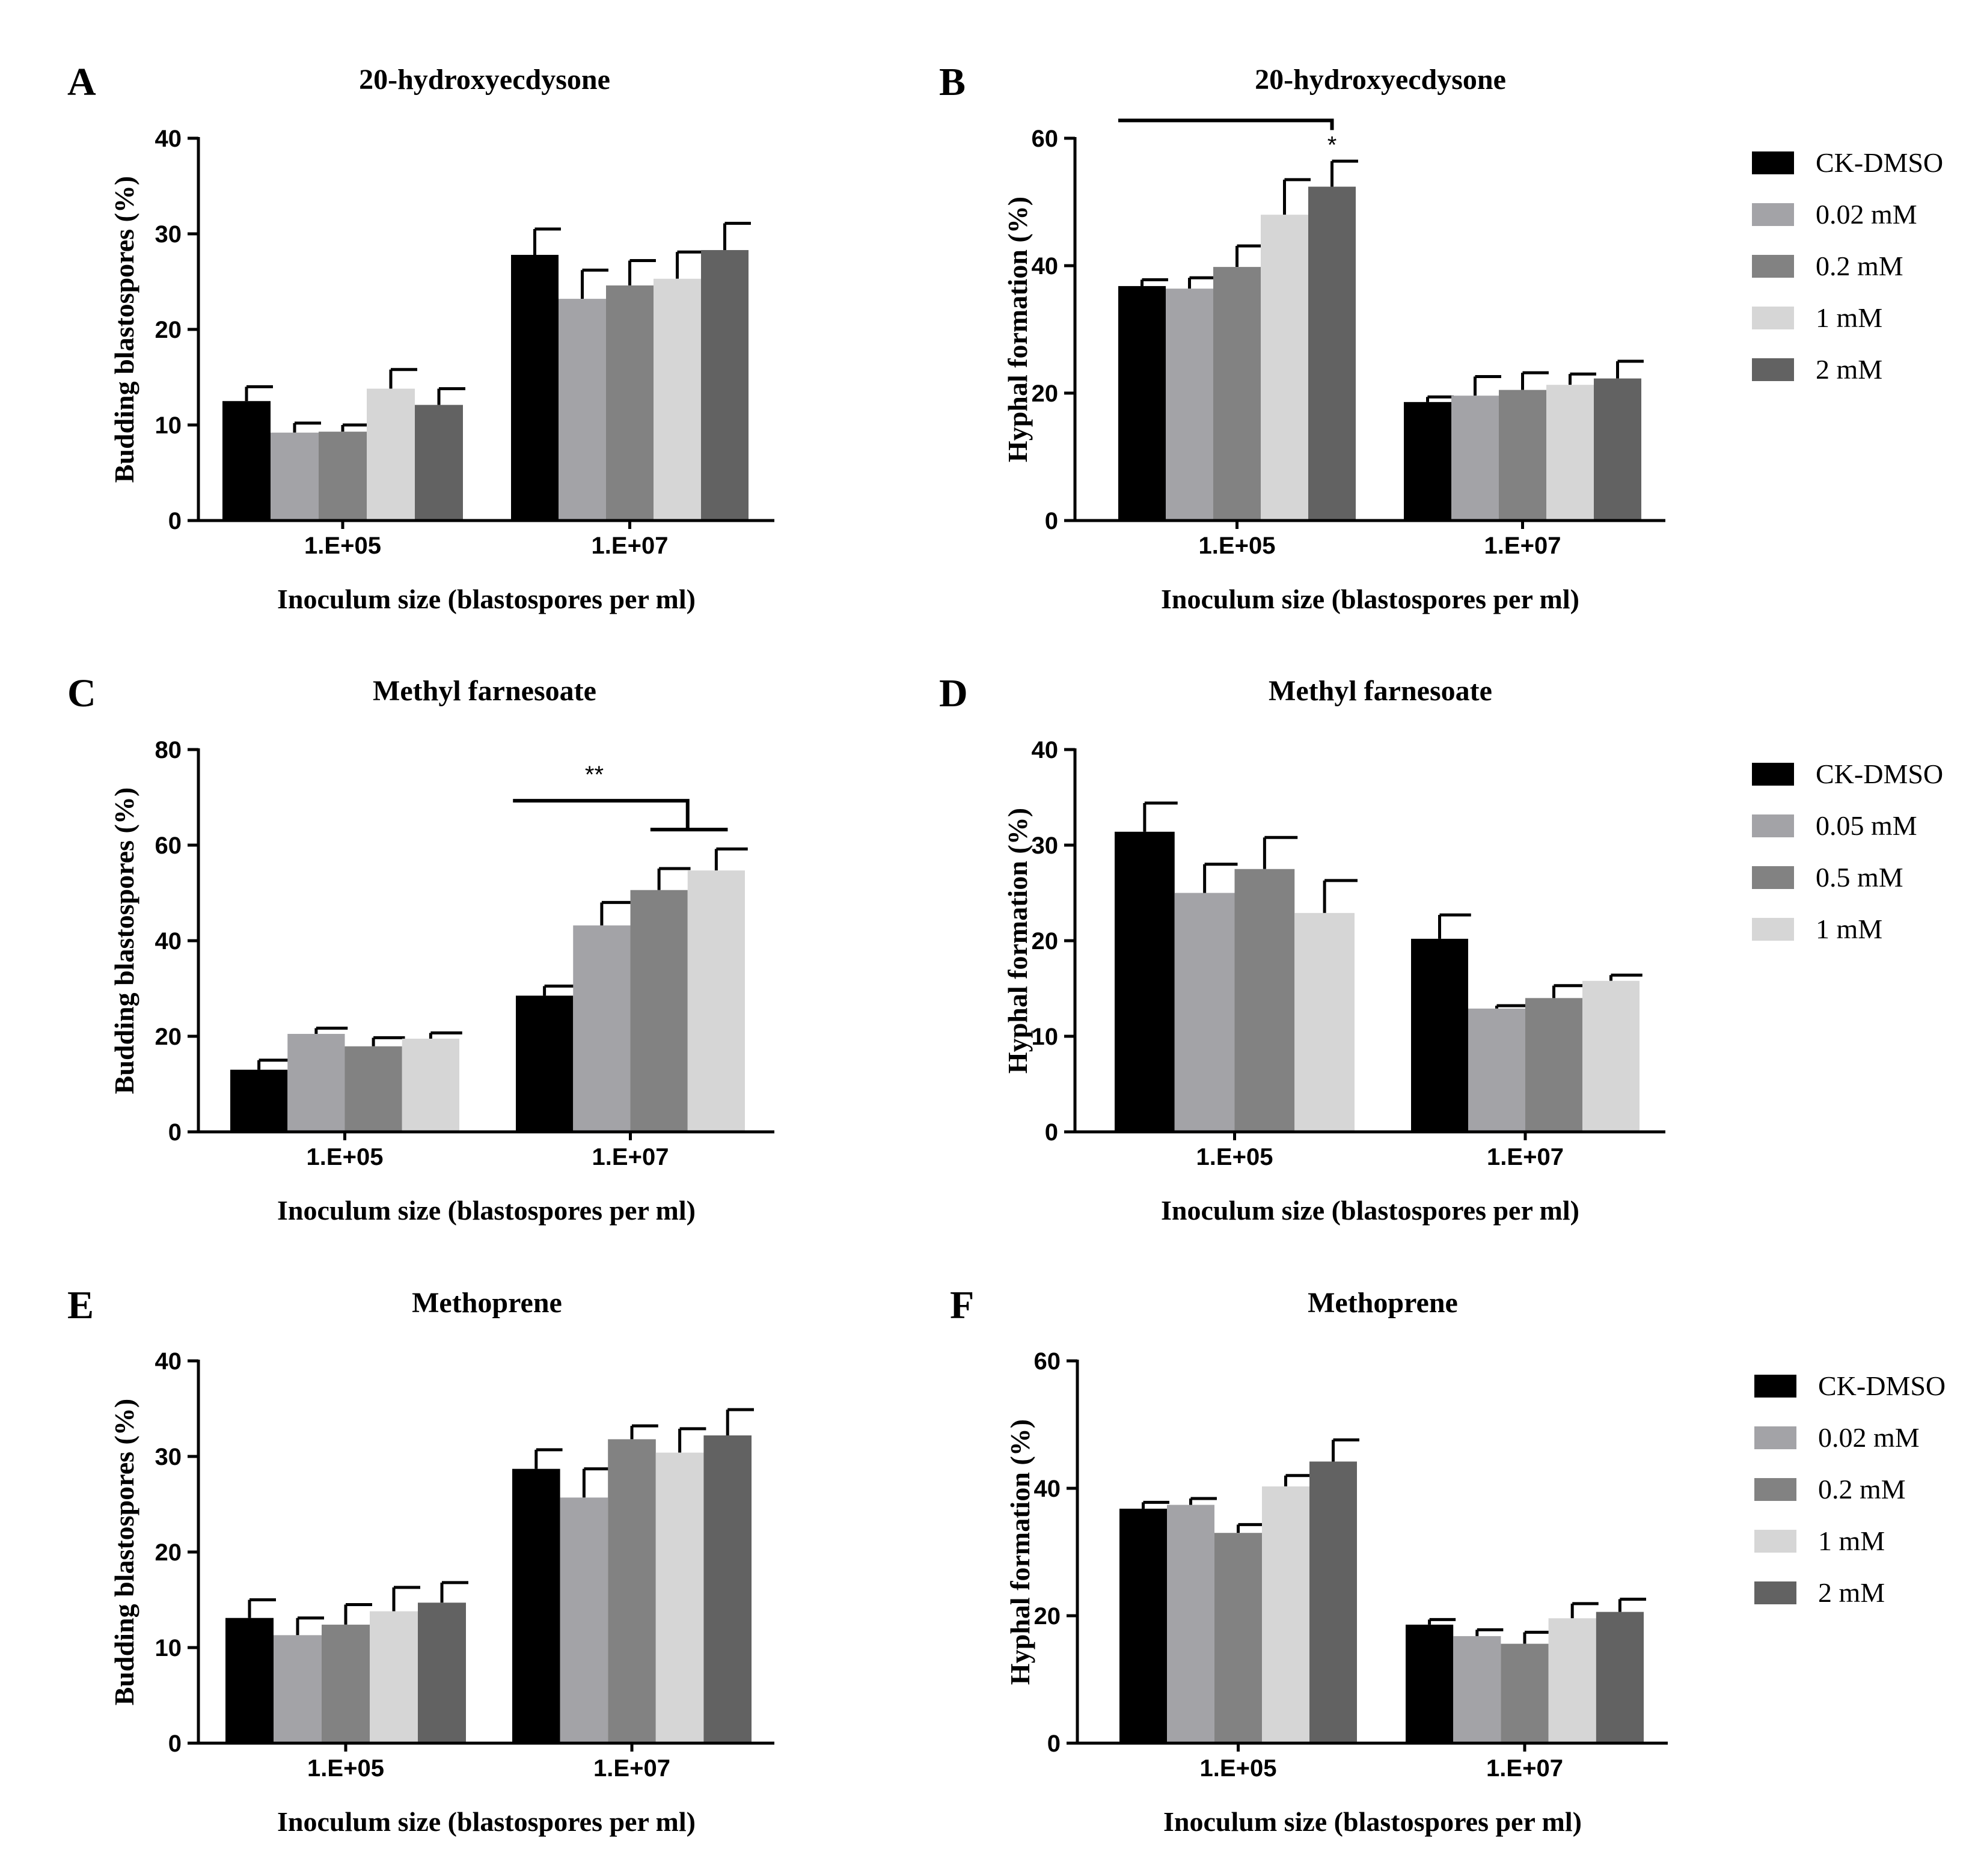  What do you see at coordinates (1383, 1303) in the screenshot?
I see `panel-title: Methoprene` at bounding box center [1383, 1303].